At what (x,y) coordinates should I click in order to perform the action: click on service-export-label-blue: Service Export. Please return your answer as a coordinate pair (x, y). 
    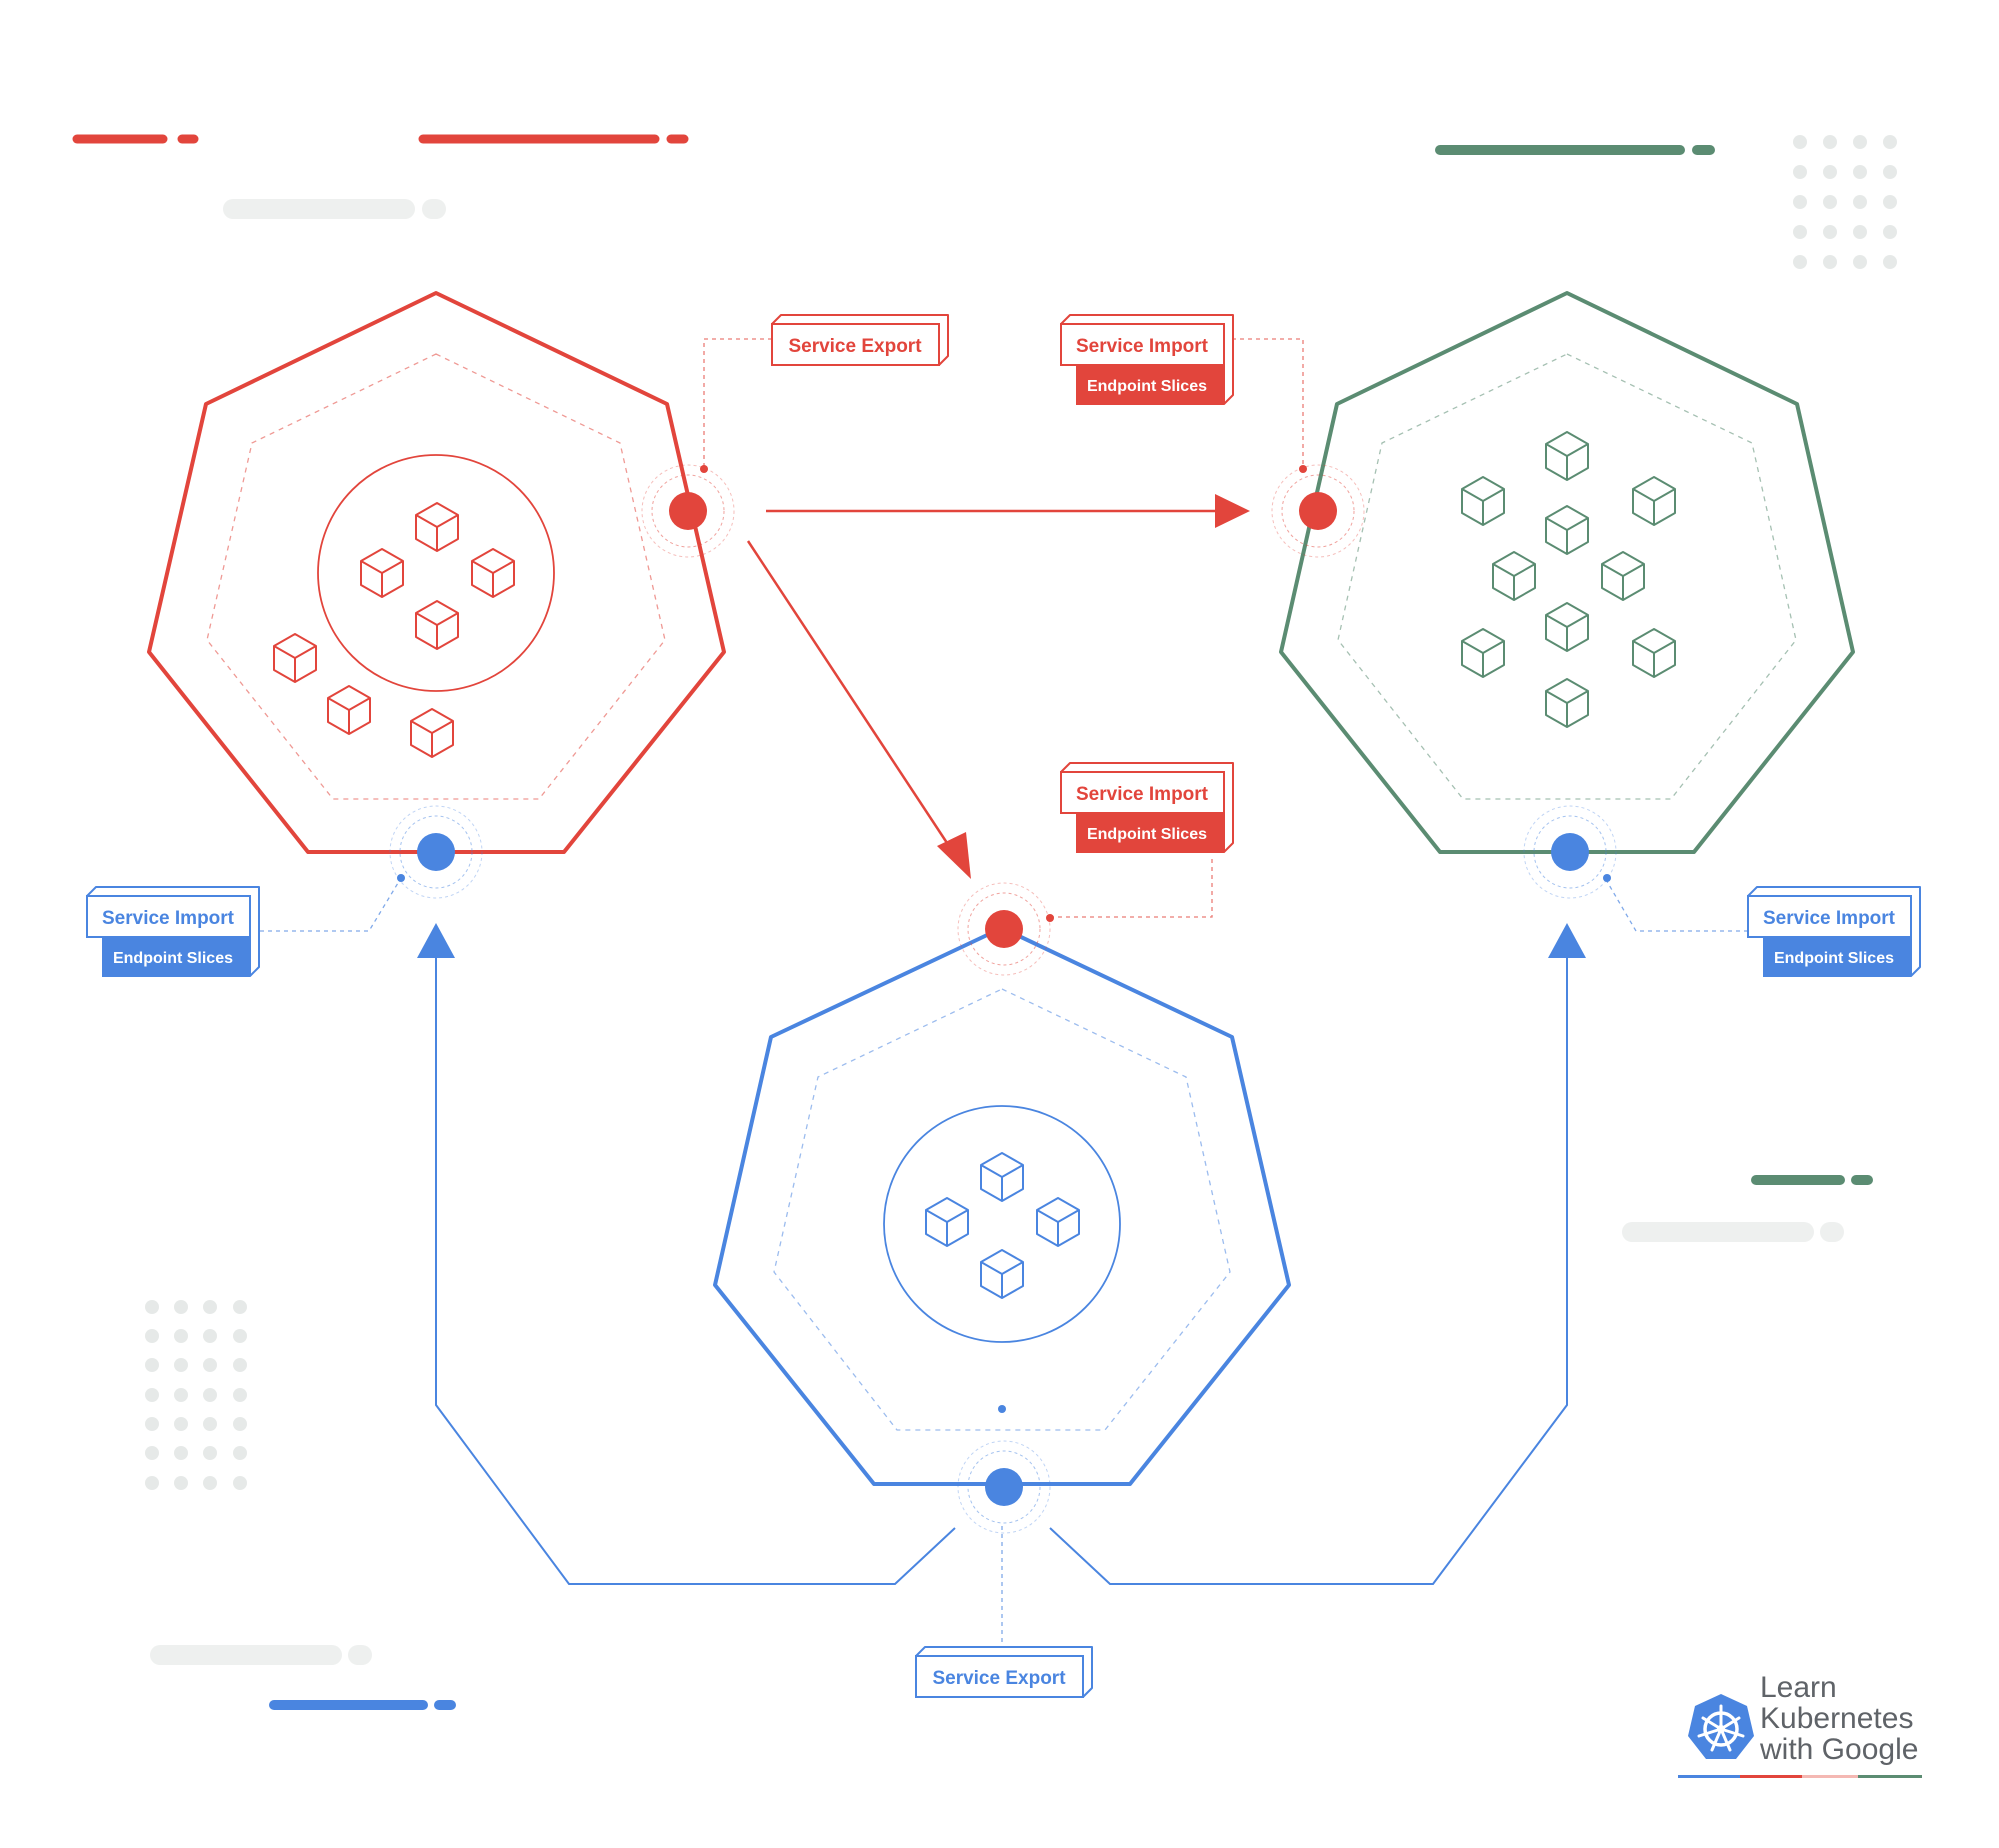
    Looking at the image, I should click on (1004, 1672).